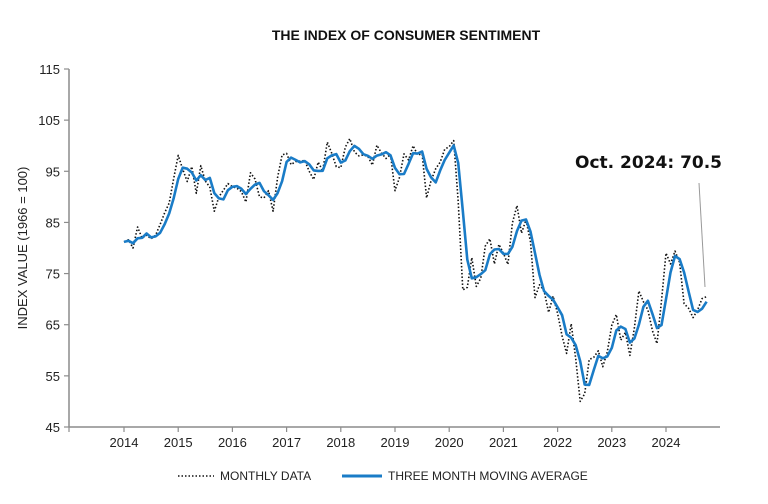 This screenshot has width=768, height=504. Describe the element at coordinates (232, 442) in the screenshot. I see `x-tick-label: 2016` at that location.